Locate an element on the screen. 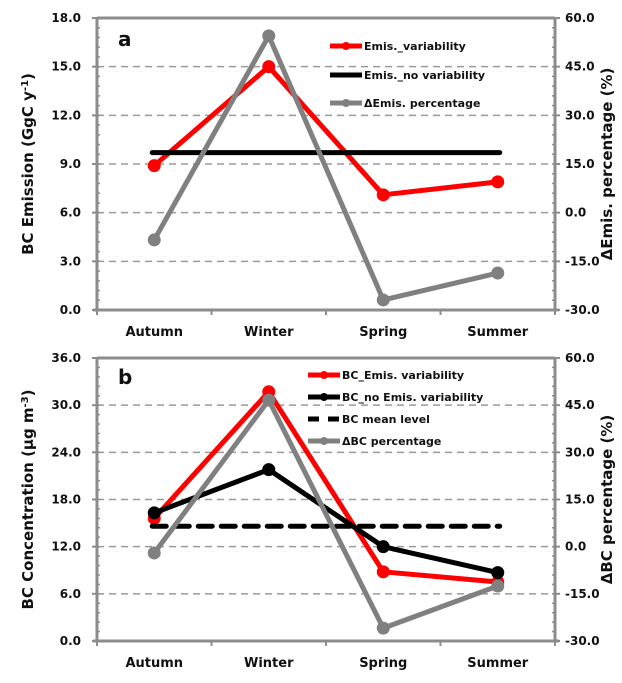 This screenshot has height=683, width=622. y-axis-title-left: BC Concentration (μg m-3) is located at coordinates (28, 499).